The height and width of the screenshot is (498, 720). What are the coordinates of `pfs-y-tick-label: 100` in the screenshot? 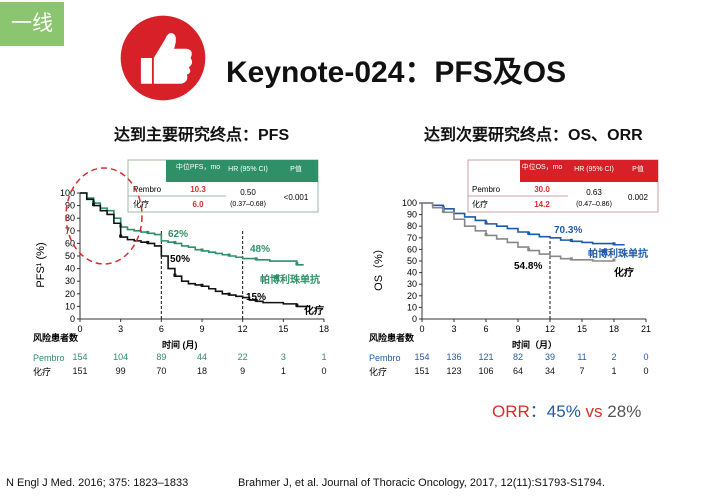 It's located at (67, 193).